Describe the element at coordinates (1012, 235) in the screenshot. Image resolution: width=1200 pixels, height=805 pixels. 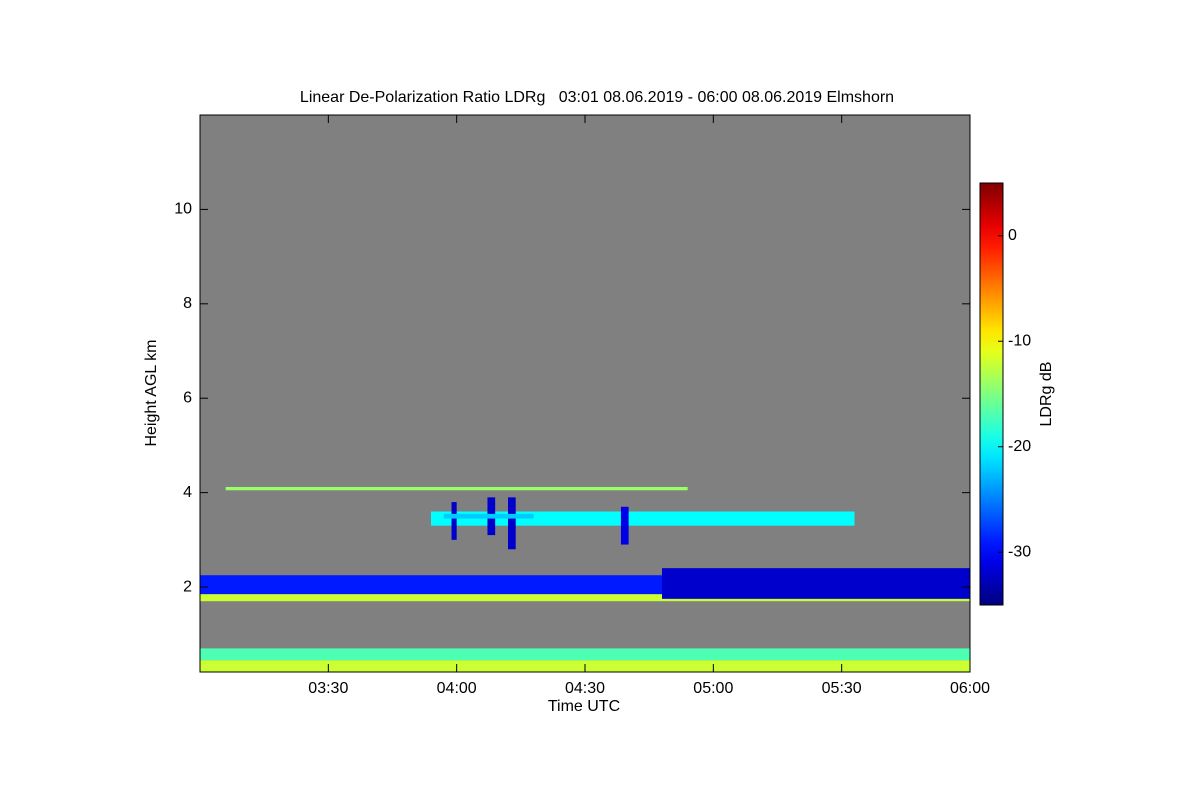
I see `colorbar-tick-label: 0` at that location.